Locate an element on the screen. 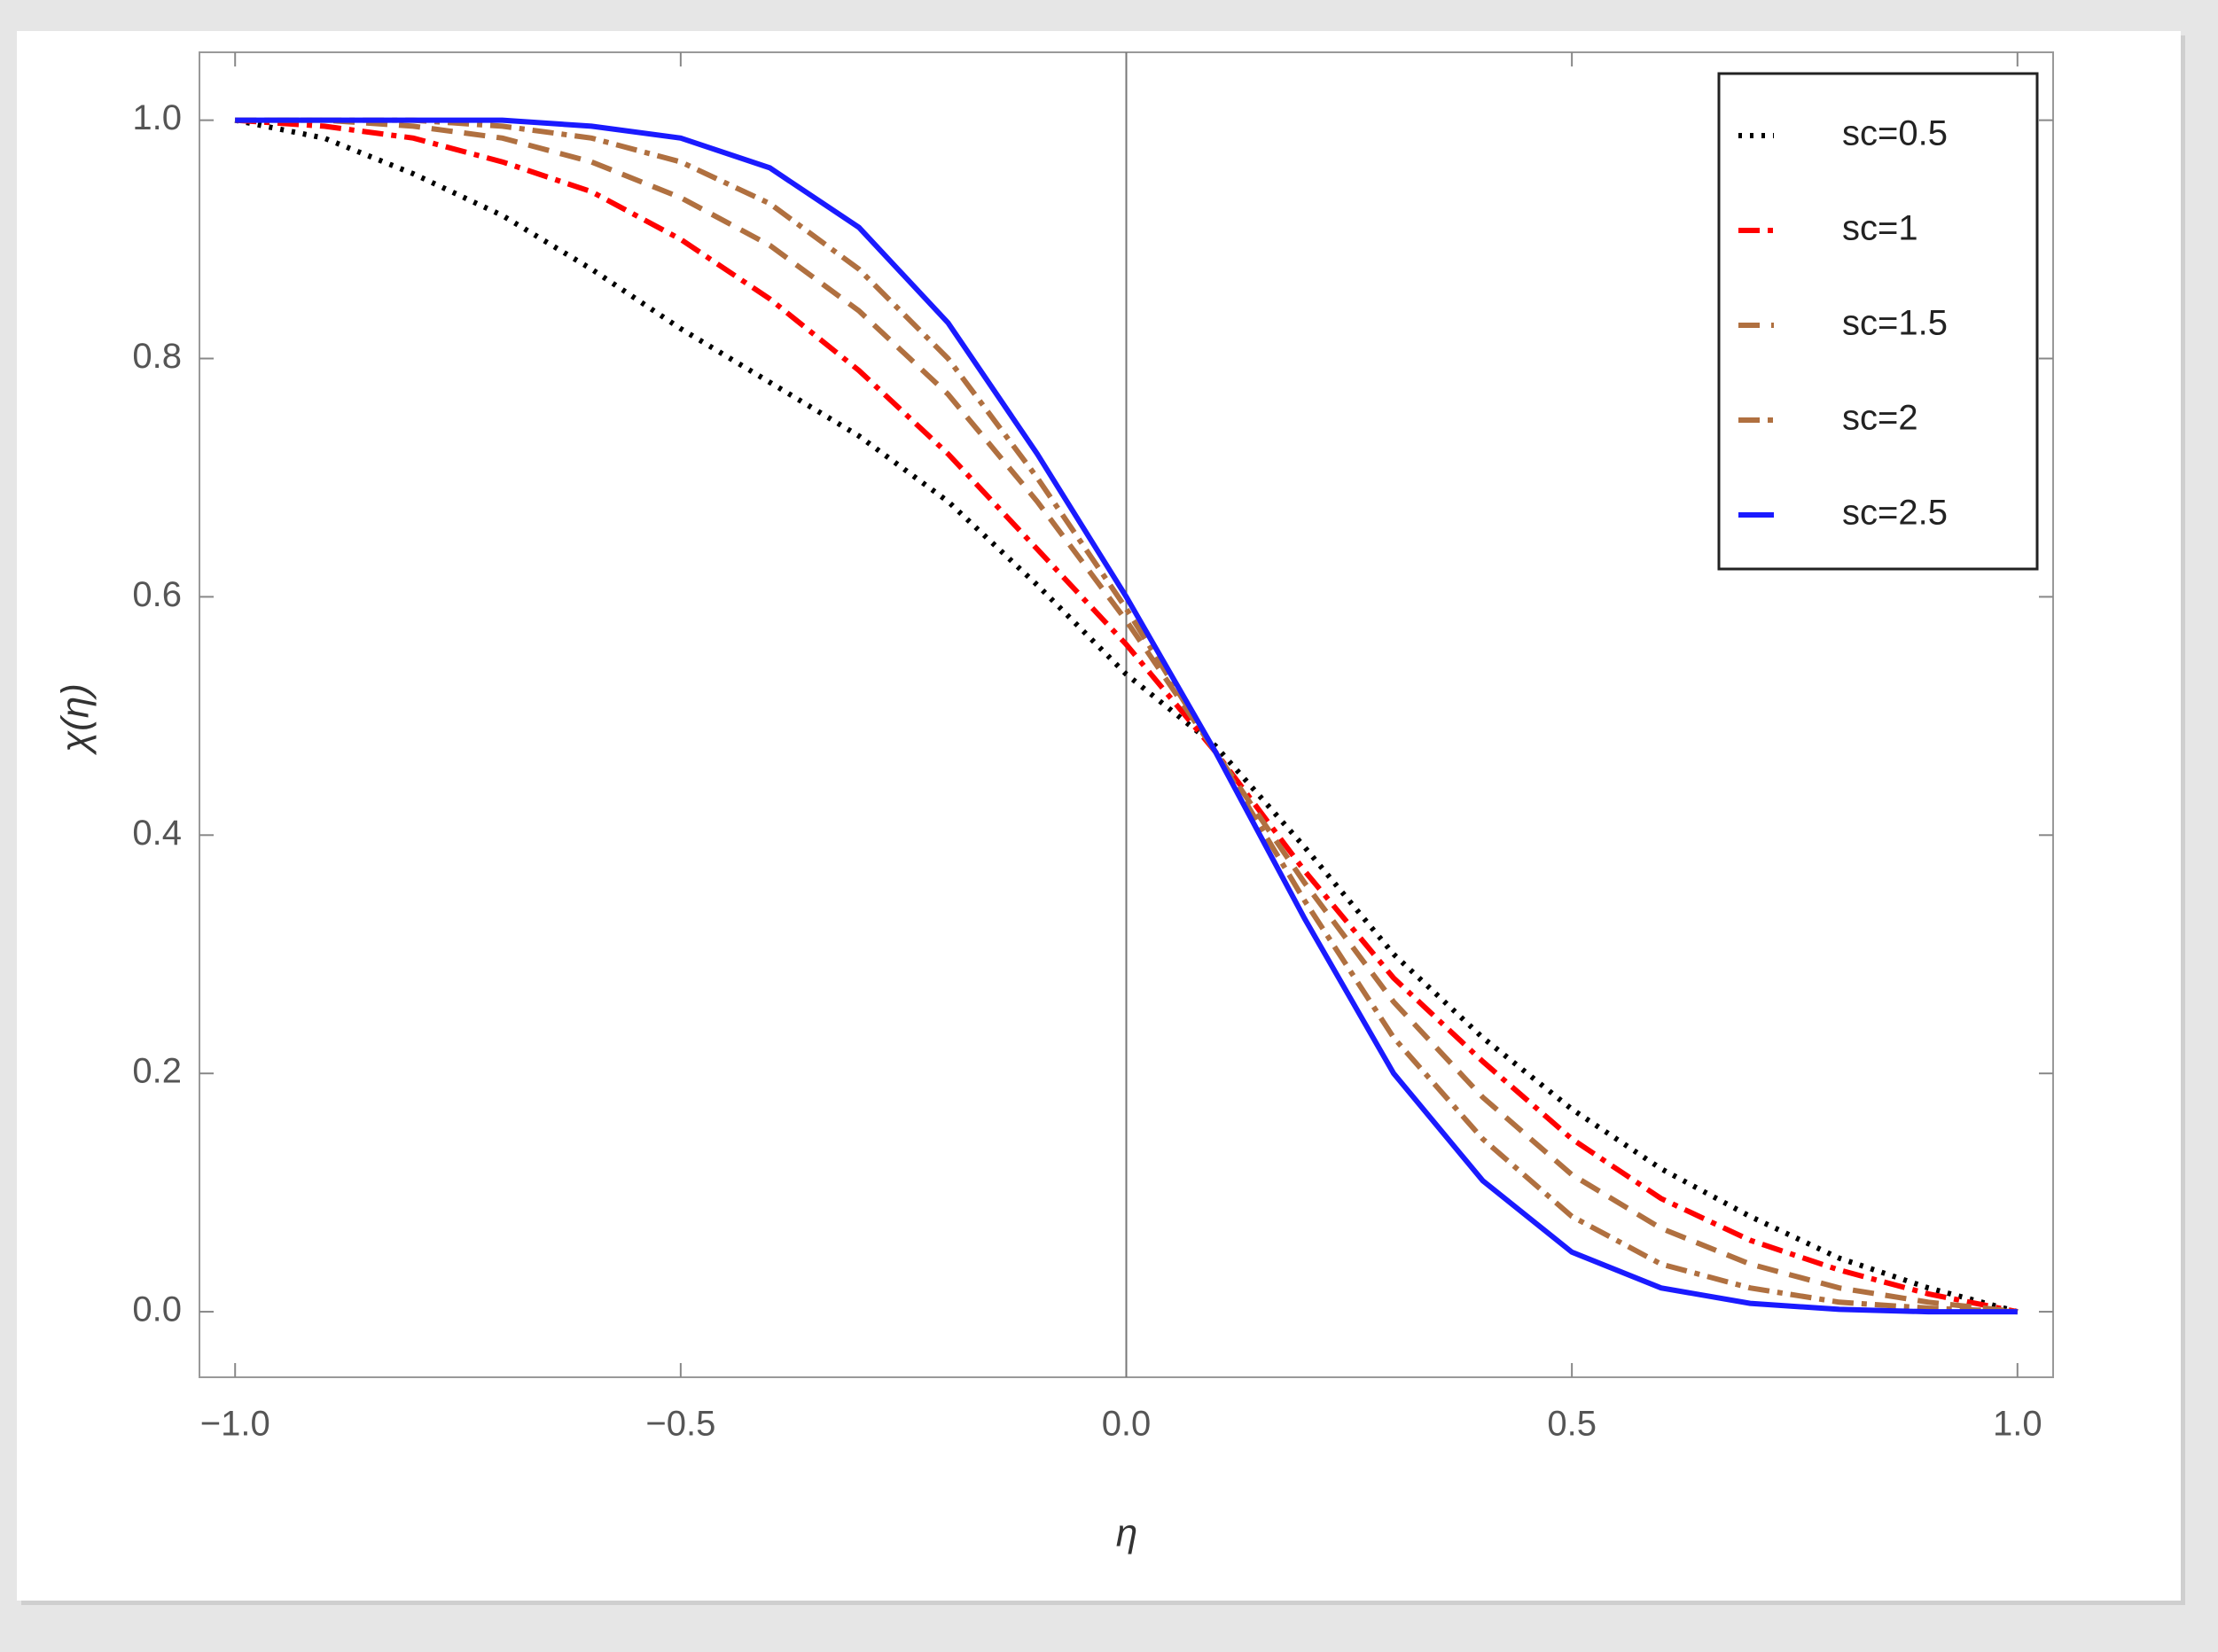 Image resolution: width=2218 pixels, height=1652 pixels. legend-label: sc=2.5 is located at coordinates (1895, 513).